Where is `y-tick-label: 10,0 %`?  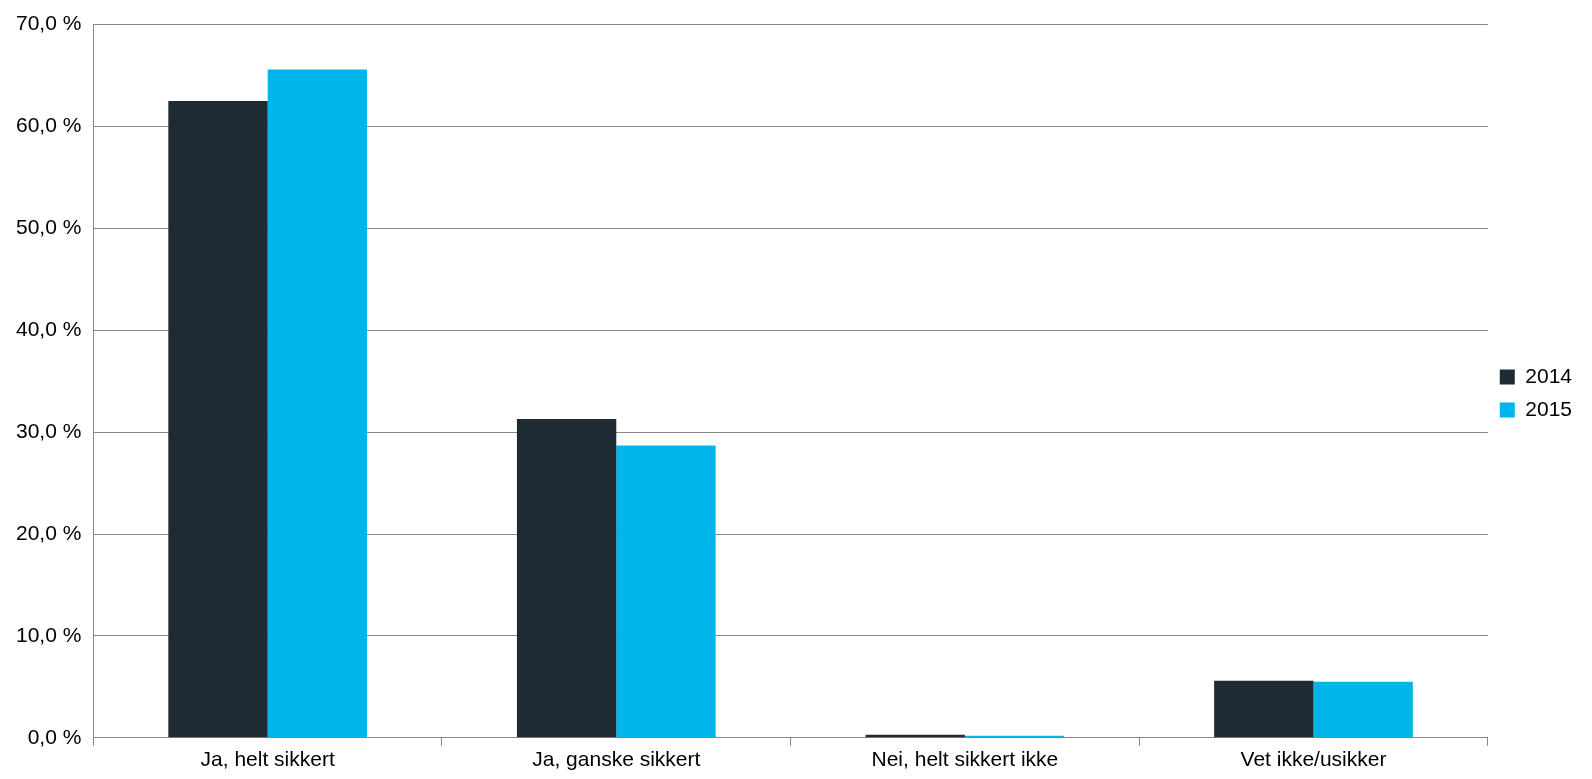 y-tick-label: 10,0 % is located at coordinates (48, 634).